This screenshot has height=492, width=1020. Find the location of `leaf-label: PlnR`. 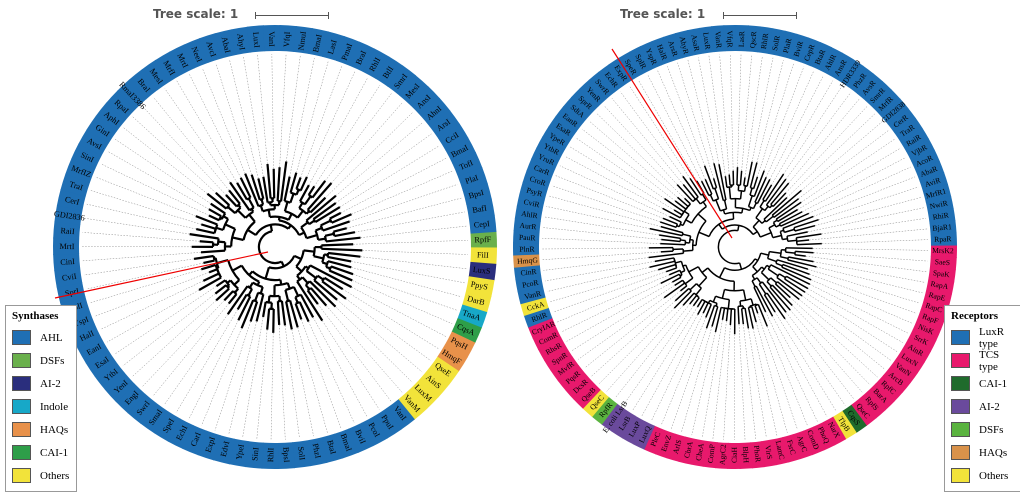

leaf-label: PlnR is located at coordinates (527, 249).